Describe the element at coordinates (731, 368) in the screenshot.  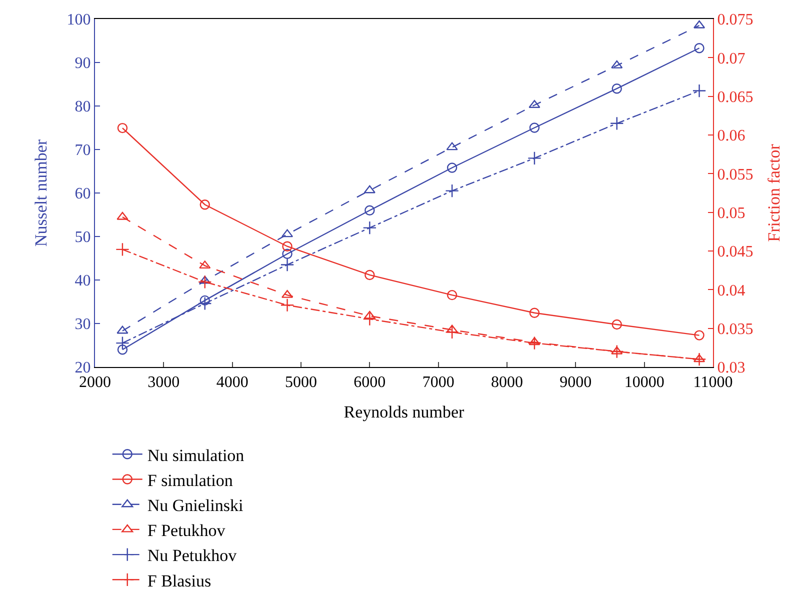
I see `y2-tick-label: 0.03` at that location.